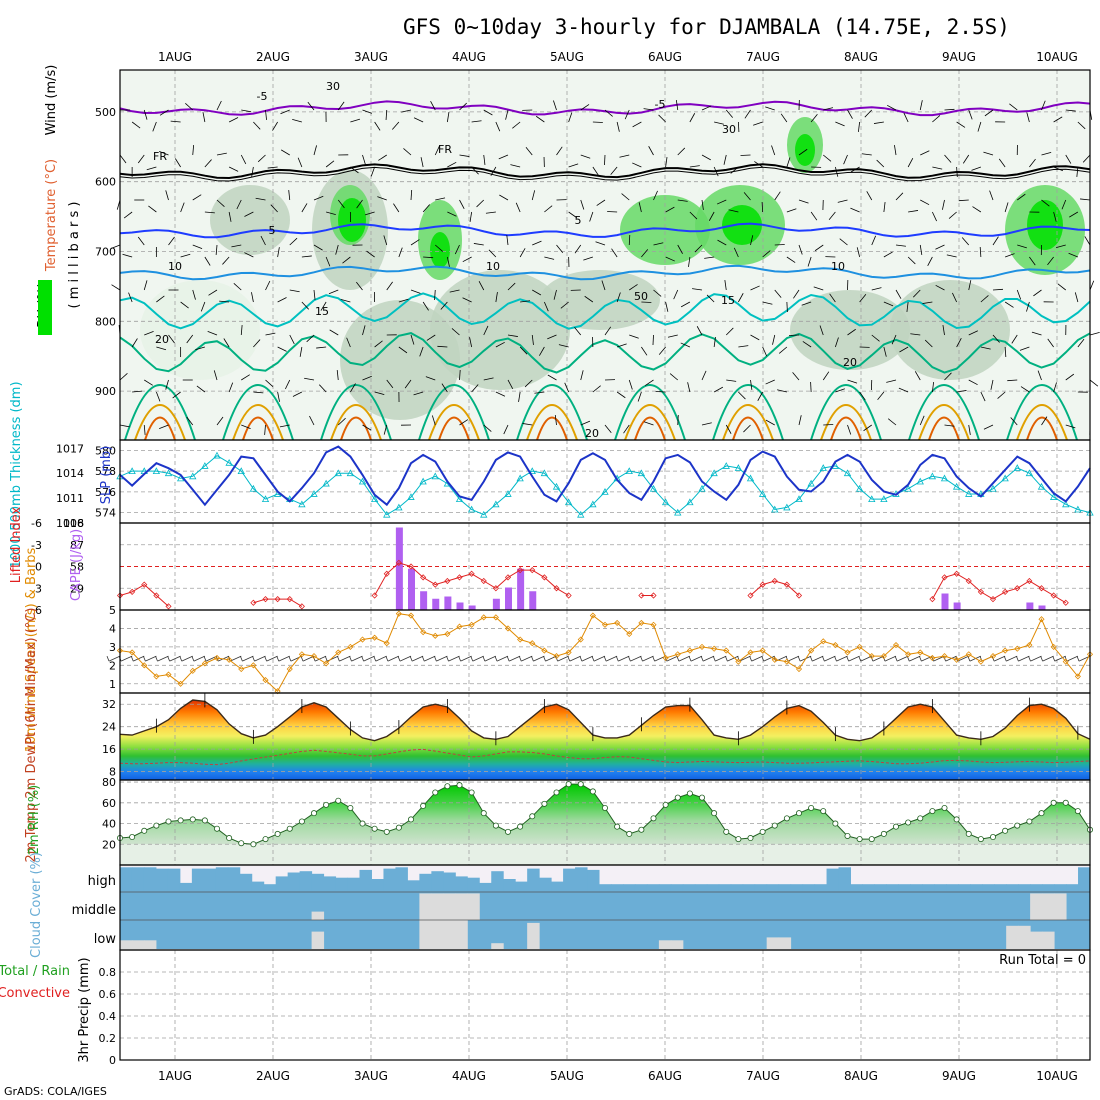 This screenshot has height=1100, width=1100. Describe the element at coordinates (175, 1076) in the screenshot. I see `date-label-bottom: 1AUG` at that location.